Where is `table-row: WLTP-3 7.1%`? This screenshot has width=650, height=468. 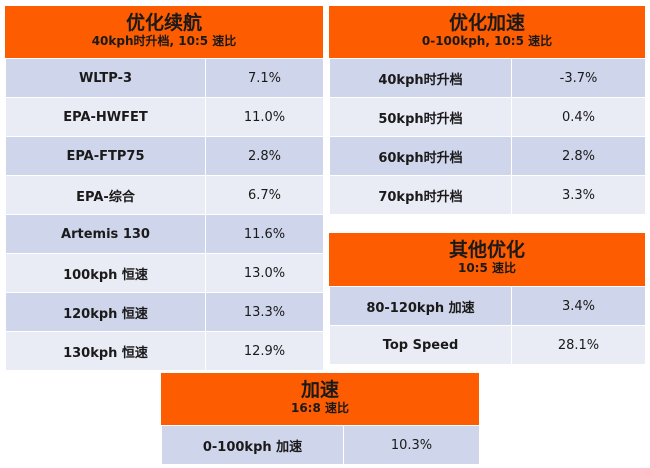
table-row: WLTP-3 7.1% is located at coordinates (164, 78).